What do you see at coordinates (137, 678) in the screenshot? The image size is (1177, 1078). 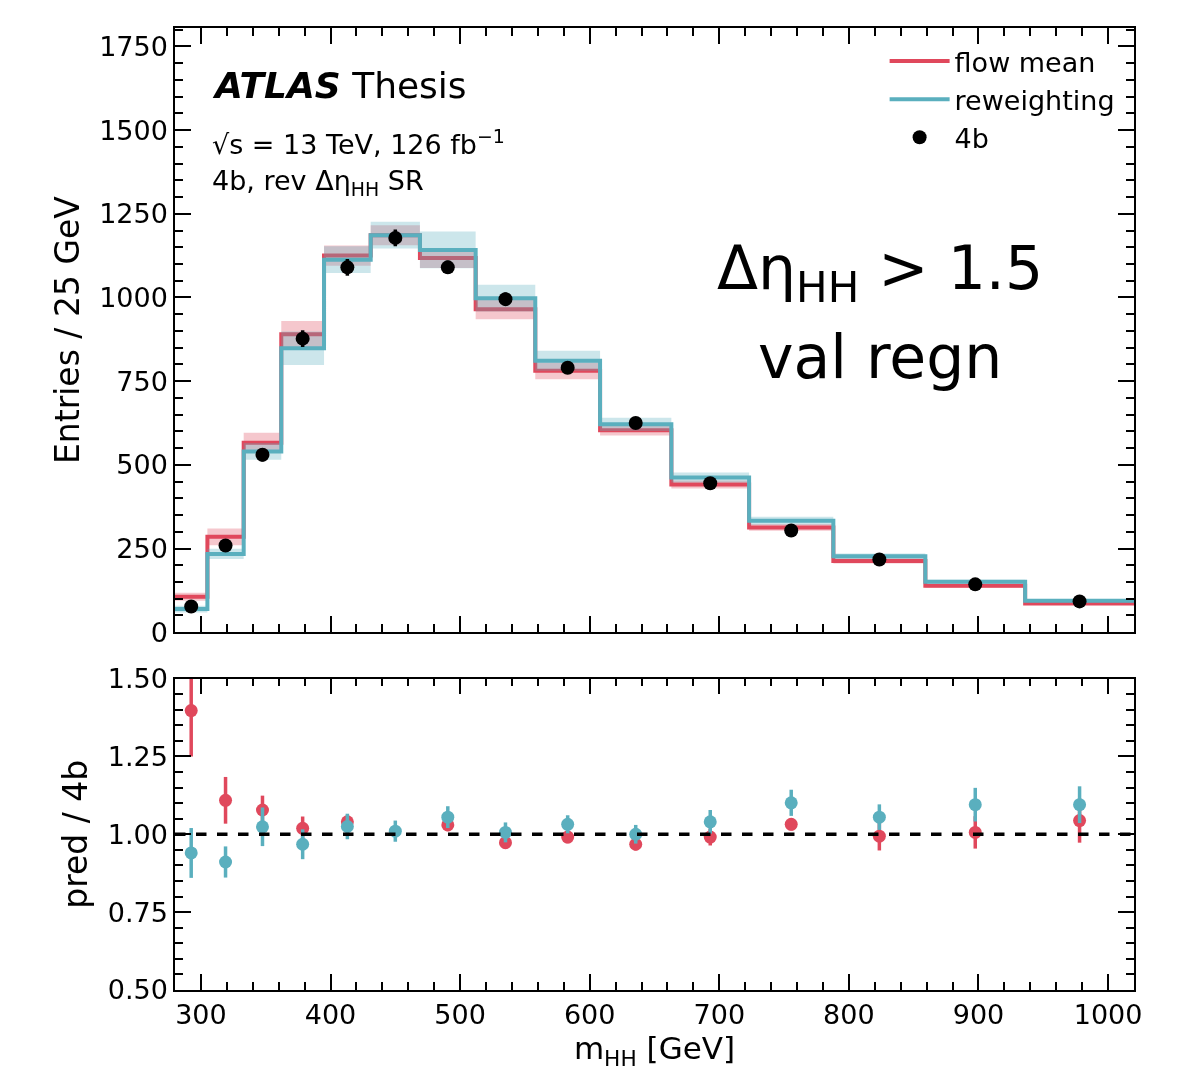 I see `y-tick-label: 1.50` at bounding box center [137, 678].